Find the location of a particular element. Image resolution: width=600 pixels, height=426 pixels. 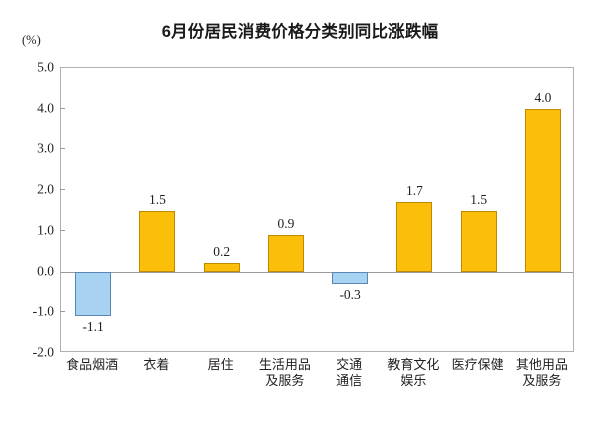

y-axis-tick-label: 2.0 is located at coordinates (45, 189).